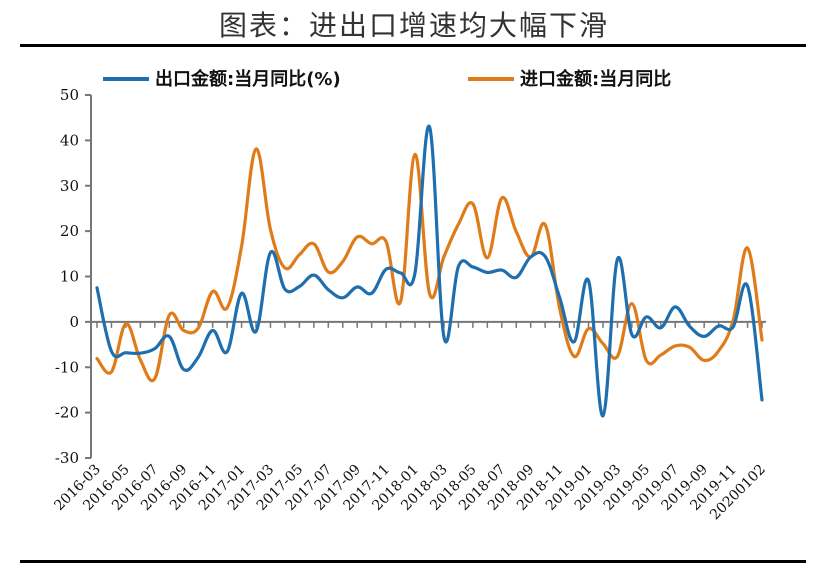 The image size is (828, 578). What do you see at coordinates (69, 186) in the screenshot?
I see `y-tick-label: 30` at bounding box center [69, 186].